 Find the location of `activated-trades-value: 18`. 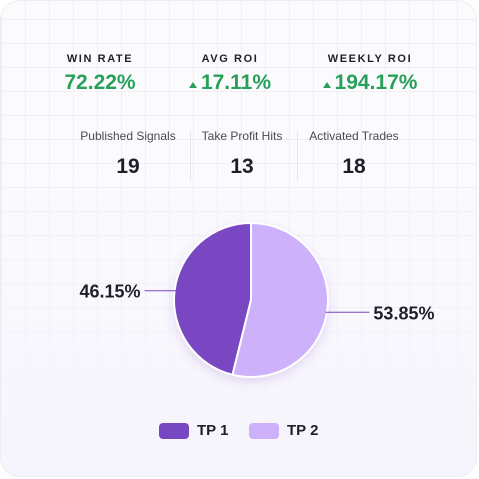

activated-trades-value: 18 is located at coordinates (354, 166).